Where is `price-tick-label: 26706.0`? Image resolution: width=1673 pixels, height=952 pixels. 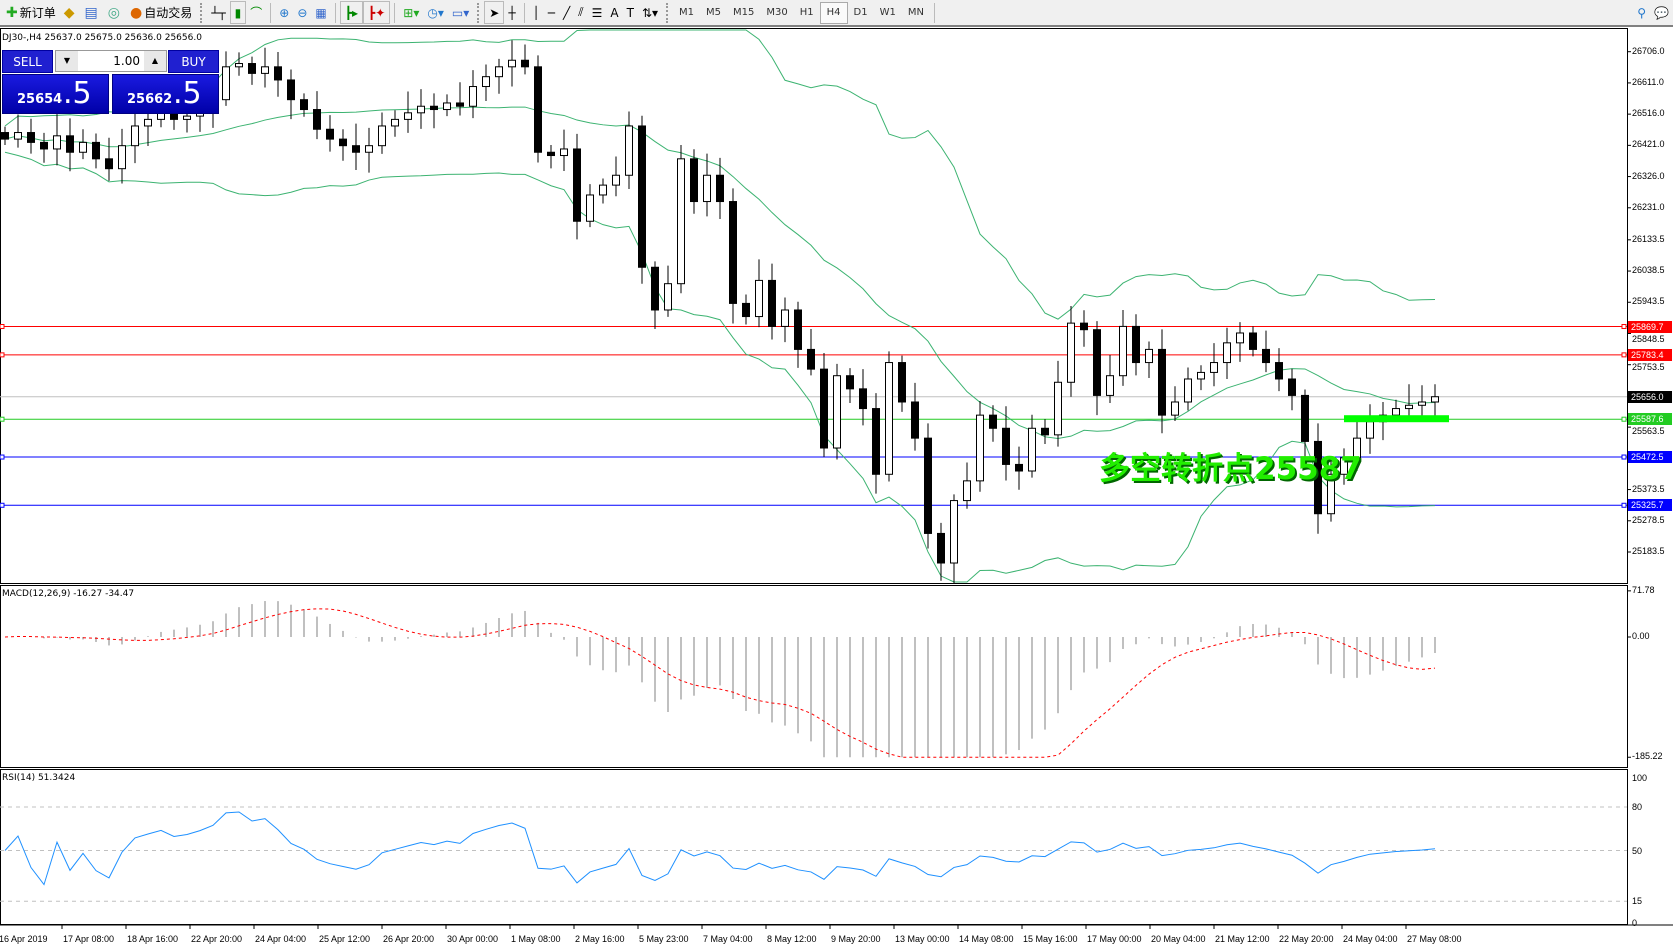 price-tick-label: 26706.0 is located at coordinates (1648, 50).